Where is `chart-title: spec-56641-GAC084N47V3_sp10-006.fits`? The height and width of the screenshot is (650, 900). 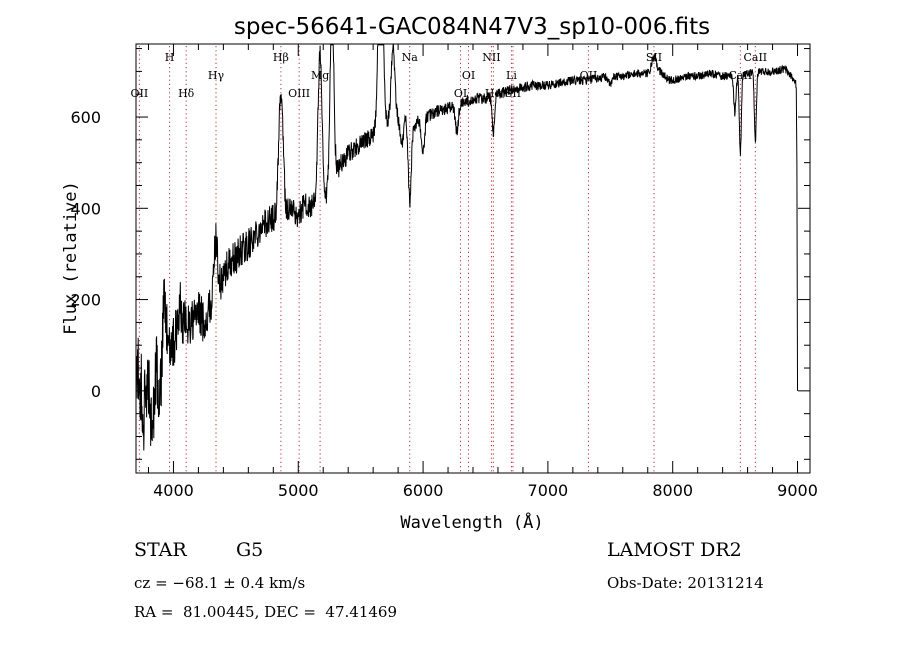
chart-title: spec-56641-GAC084N47V3_sp10-006.fits is located at coordinates (472, 27).